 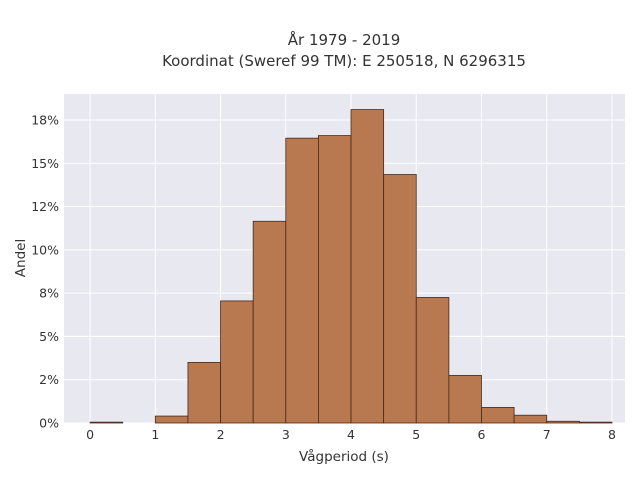 What do you see at coordinates (45, 119) in the screenshot?
I see `y-tick-label: 18%` at bounding box center [45, 119].